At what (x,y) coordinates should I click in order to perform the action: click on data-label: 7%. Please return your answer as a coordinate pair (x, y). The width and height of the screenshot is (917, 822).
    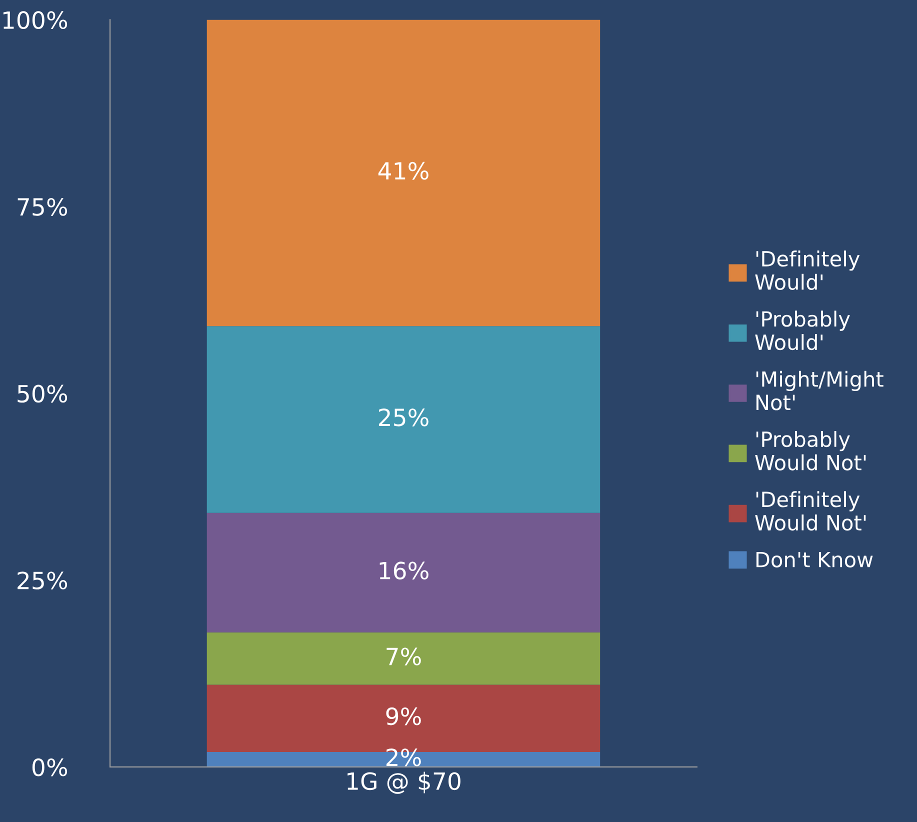
    Looking at the image, I should click on (403, 657).